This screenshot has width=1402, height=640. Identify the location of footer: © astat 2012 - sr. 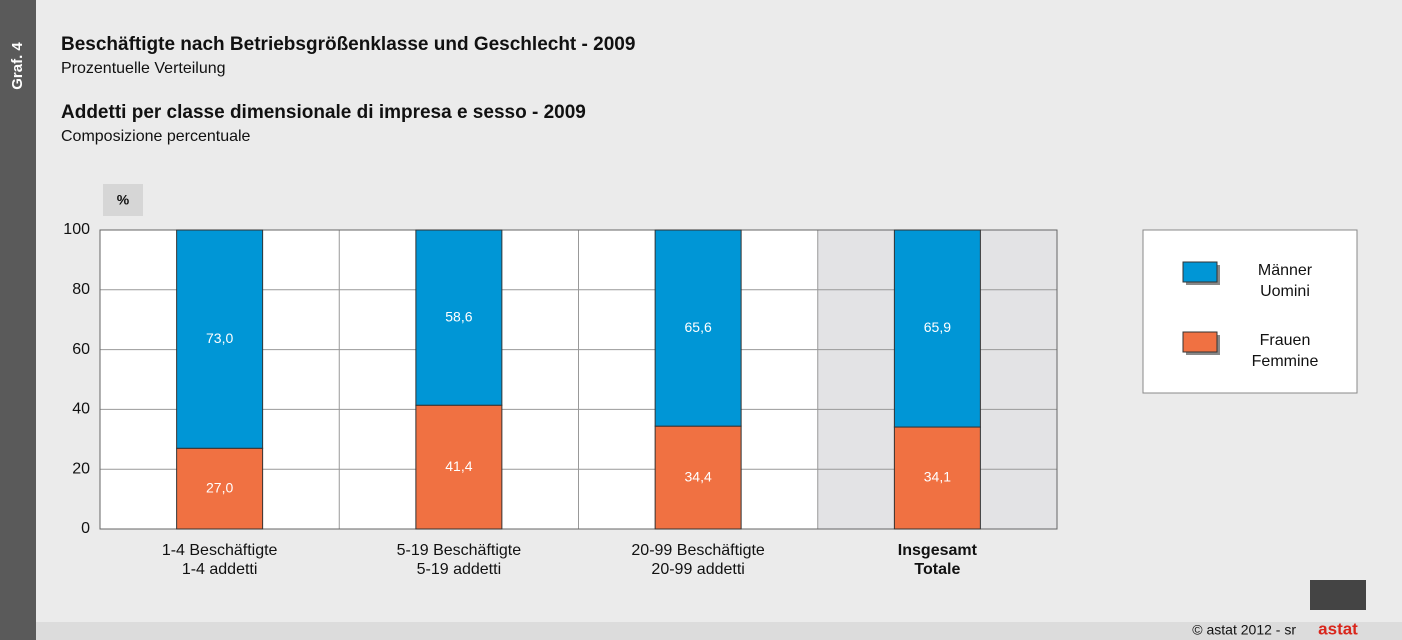
(1244, 630).